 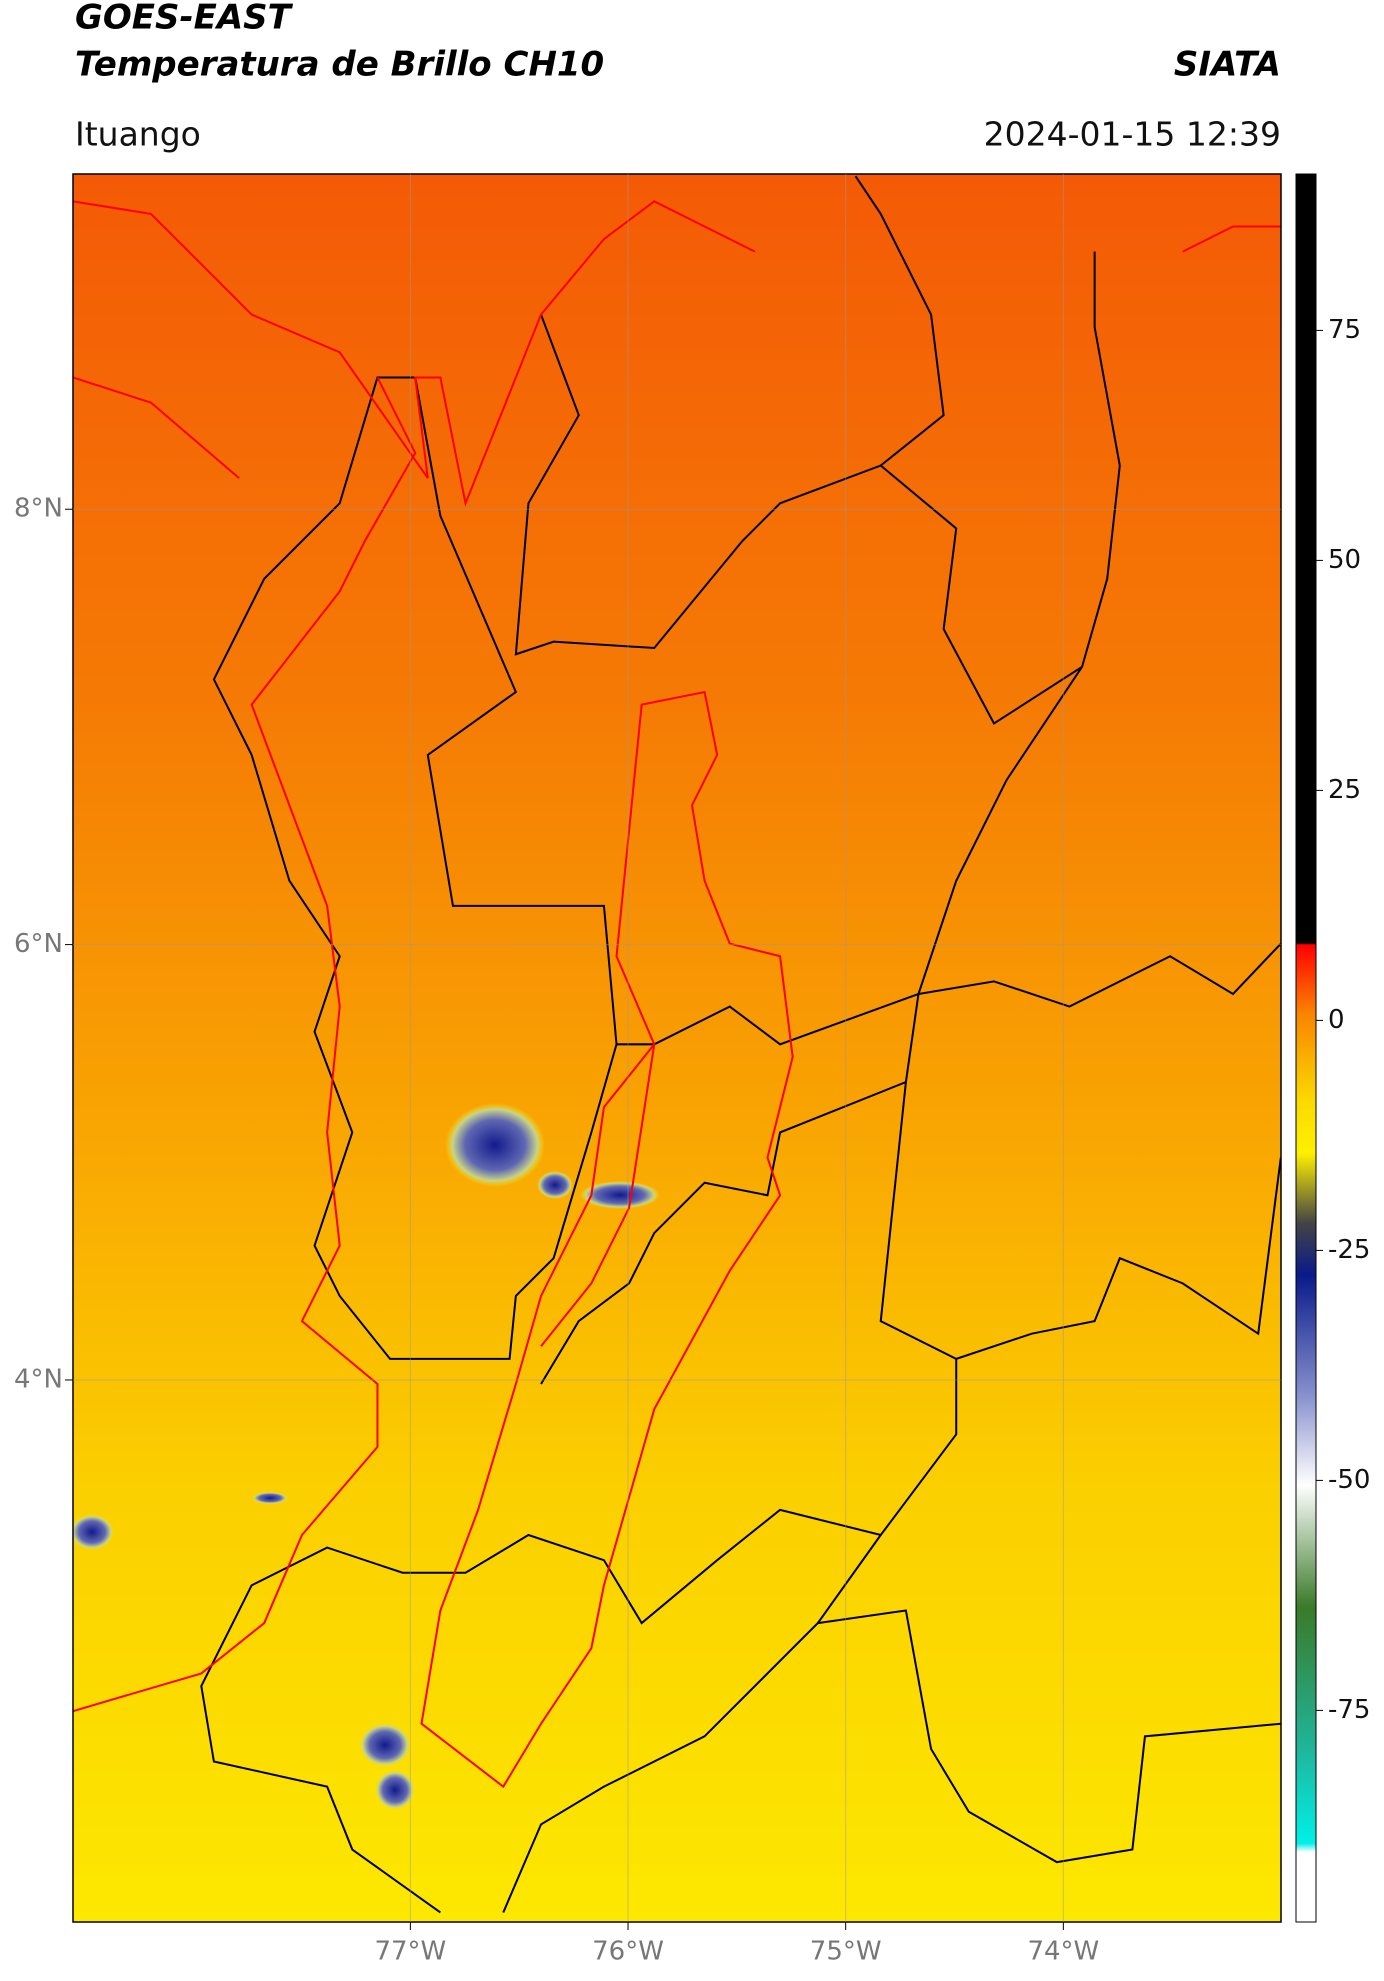 What do you see at coordinates (1227, 65) in the screenshot?
I see `source: SIATA` at bounding box center [1227, 65].